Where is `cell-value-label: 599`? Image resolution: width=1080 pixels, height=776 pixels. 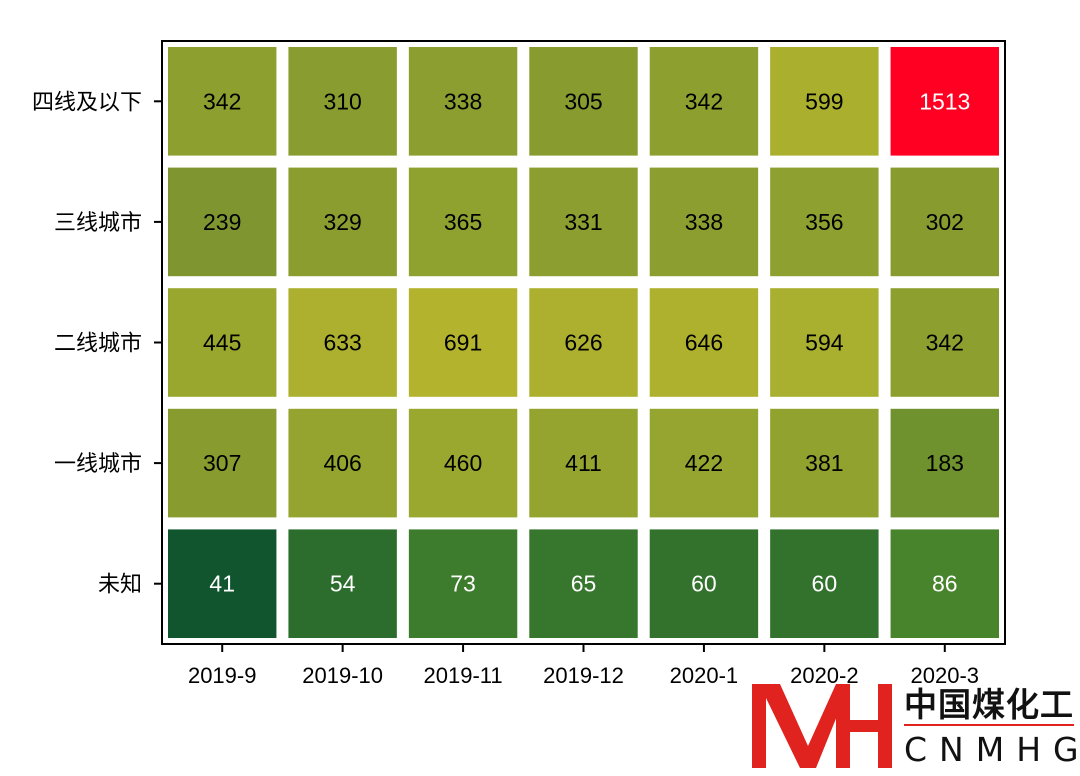 cell-value-label: 599 is located at coordinates (824, 101).